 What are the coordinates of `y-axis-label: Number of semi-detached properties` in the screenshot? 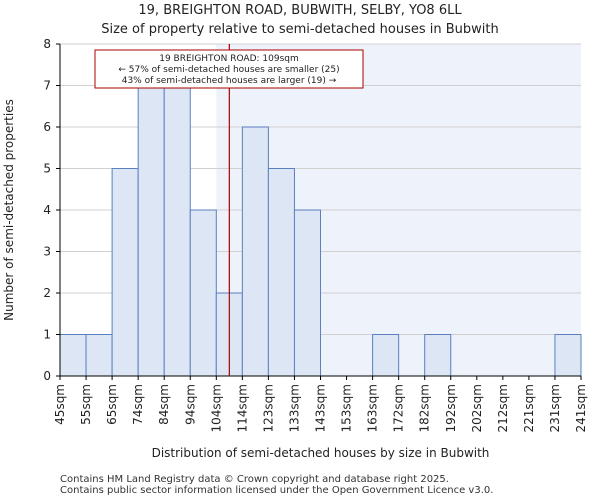 It's located at (9, 210).